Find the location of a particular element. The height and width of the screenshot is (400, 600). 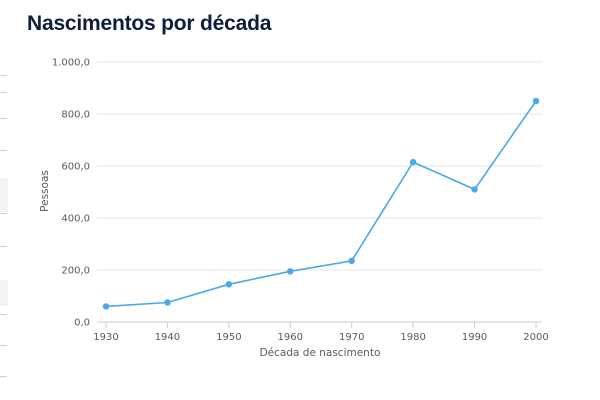

x-axis-title: Década de nascimento is located at coordinates (320, 353).